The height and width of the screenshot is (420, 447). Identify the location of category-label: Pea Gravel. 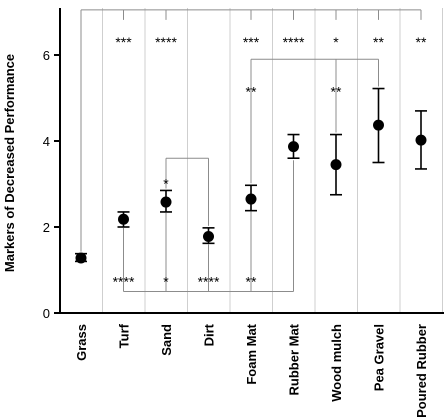
(379, 357).